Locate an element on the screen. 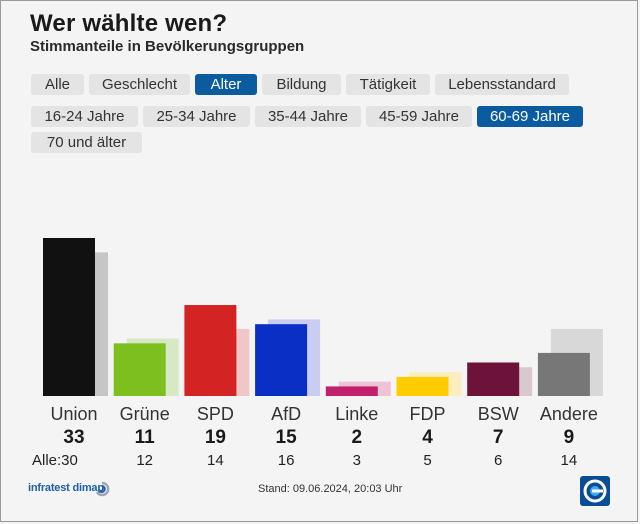 The image size is (640, 524). value-label-fdp: 4 is located at coordinates (427, 437).